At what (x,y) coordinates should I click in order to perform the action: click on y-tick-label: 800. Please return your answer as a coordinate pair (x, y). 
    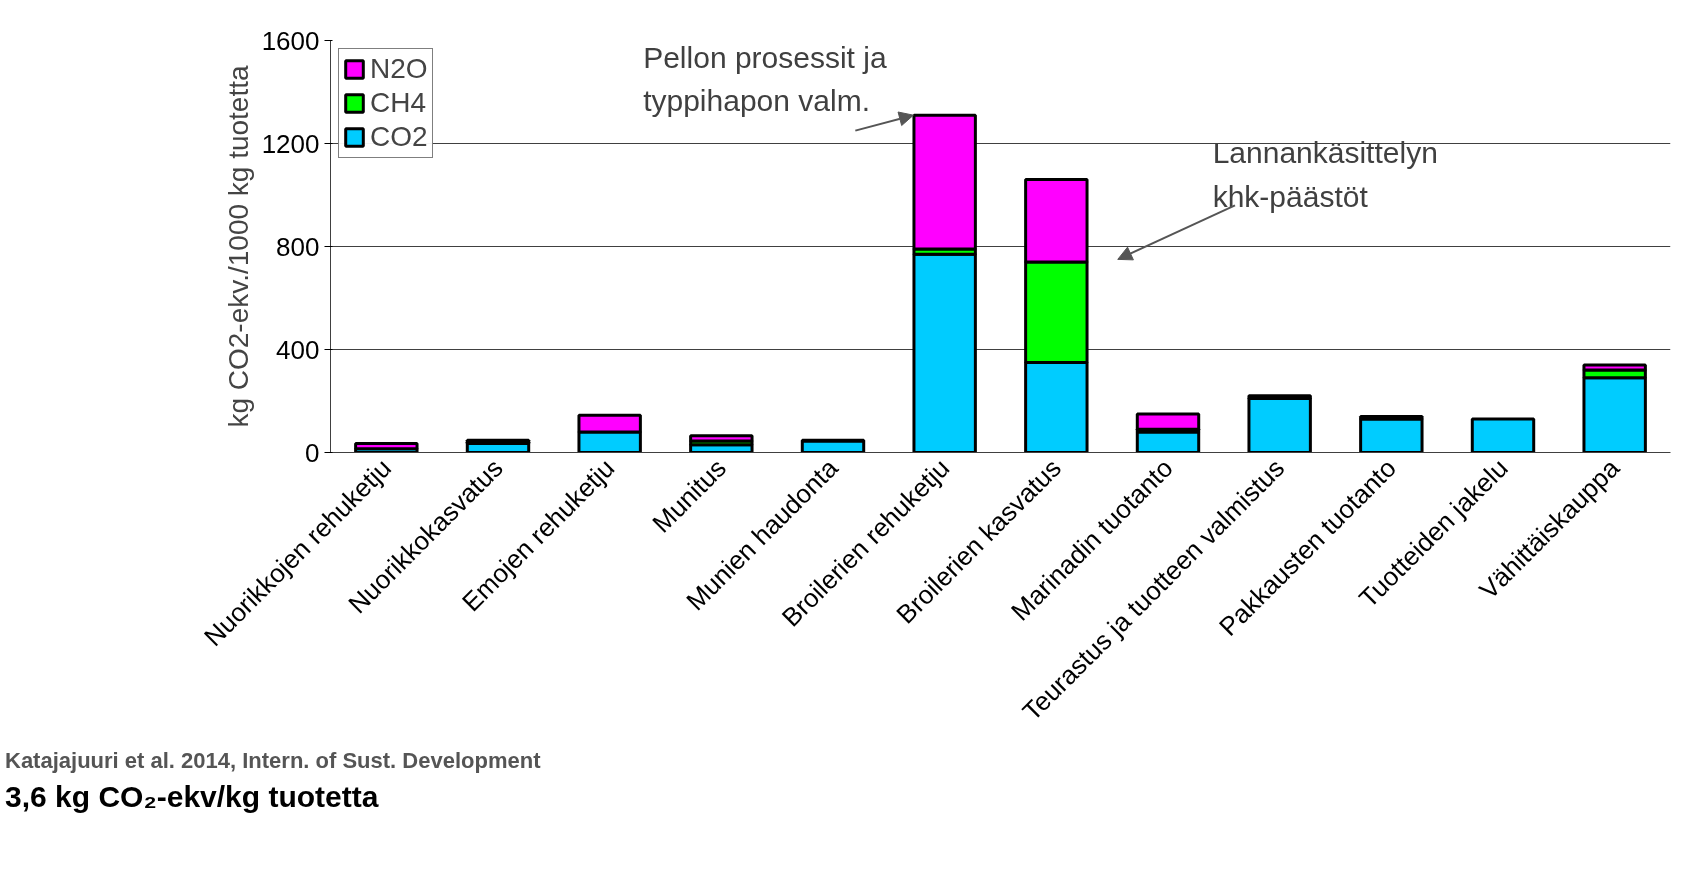
    Looking at the image, I should click on (298, 246).